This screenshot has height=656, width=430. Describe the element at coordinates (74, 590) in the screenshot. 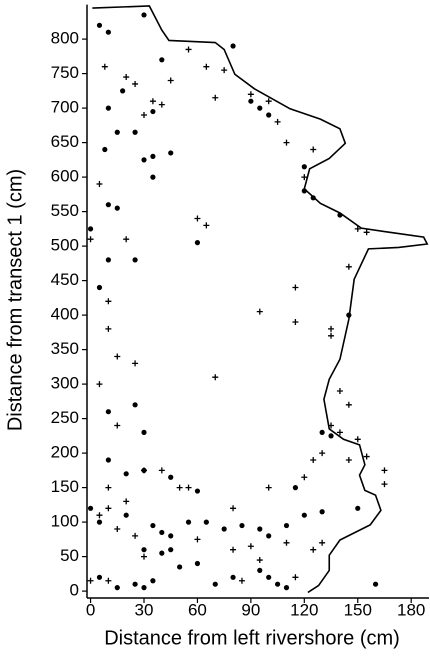

I see `y-tick-label: 0` at that location.